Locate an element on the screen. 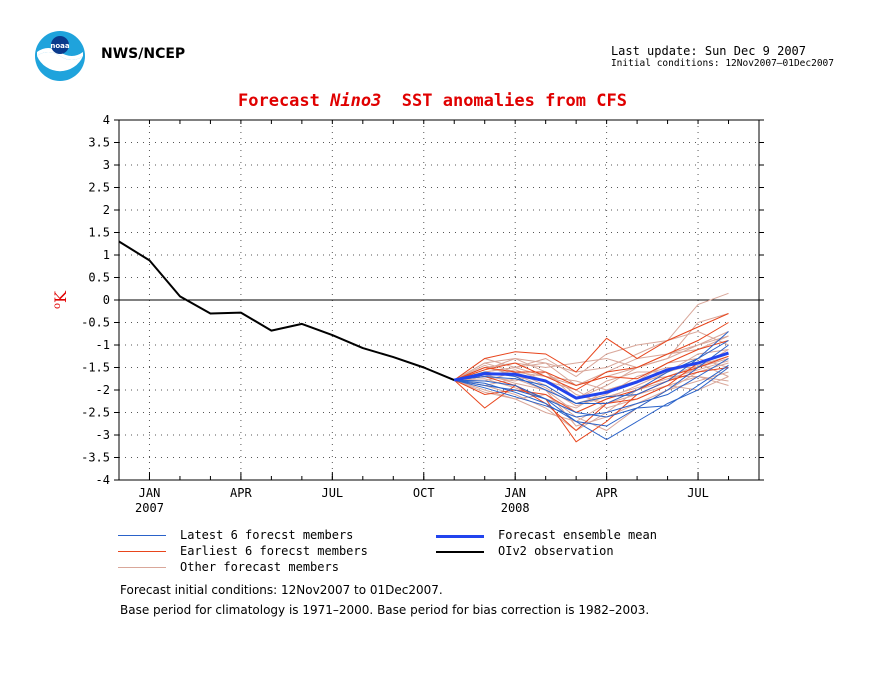  series-mean is located at coordinates (591, 375).